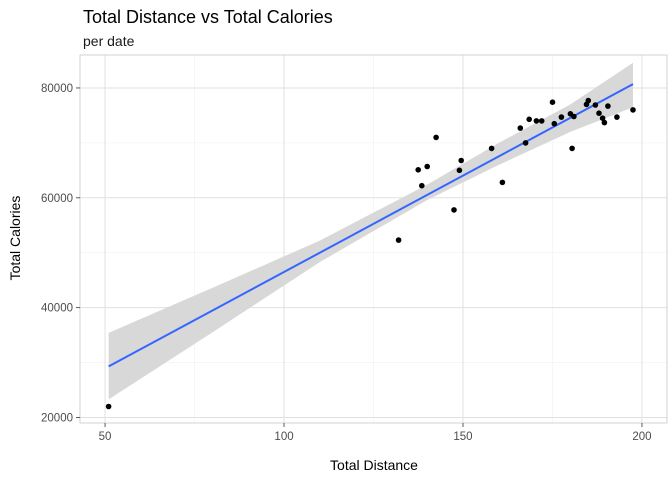 This screenshot has width=672, height=480. I want to click on x-tick-label: 50, so click(105, 437).